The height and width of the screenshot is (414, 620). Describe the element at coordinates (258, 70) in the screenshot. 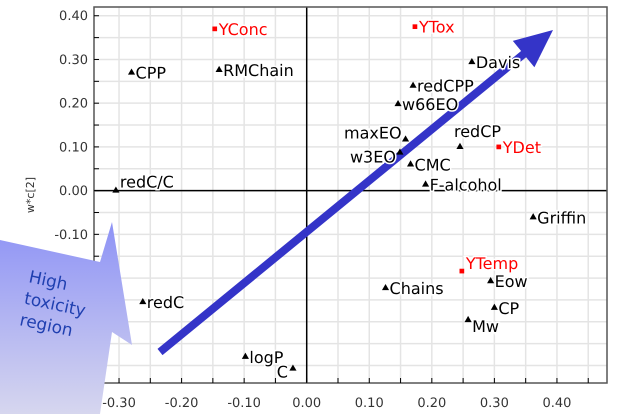

I see `data-label: RMChain` at that location.